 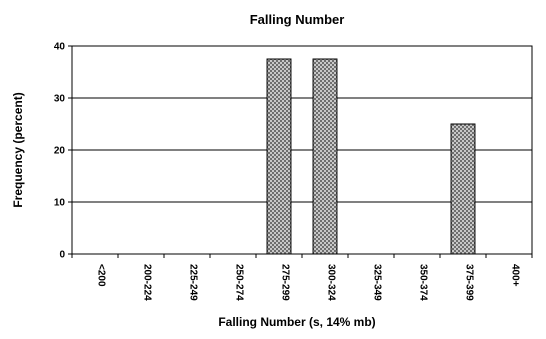 What do you see at coordinates (60, 47) in the screenshot?
I see `y-tick-label-4: 40` at bounding box center [60, 47].